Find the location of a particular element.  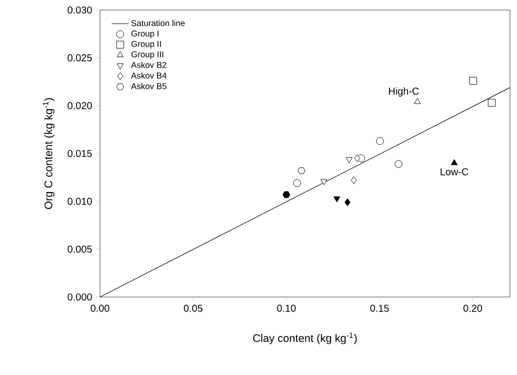

y-tick-label: 0.020 is located at coordinates (80, 106).